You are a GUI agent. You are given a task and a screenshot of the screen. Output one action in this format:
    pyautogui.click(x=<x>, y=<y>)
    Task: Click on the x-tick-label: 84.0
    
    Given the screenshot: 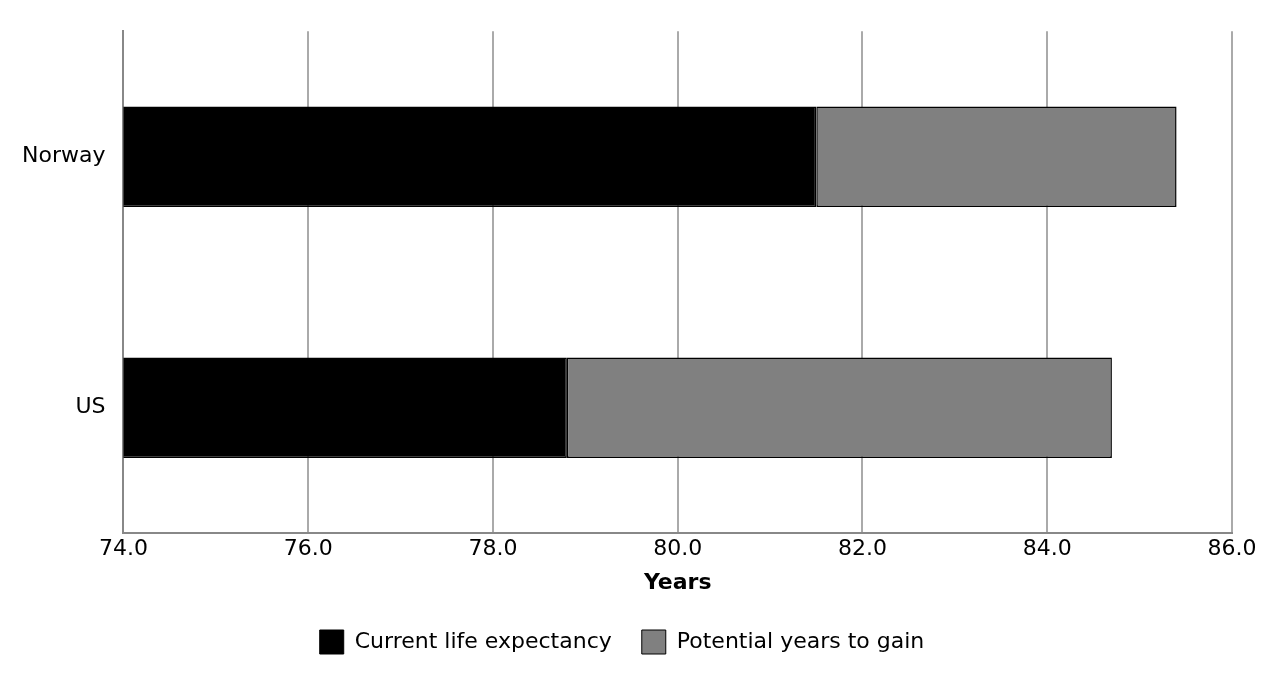 What is the action you would take?
    pyautogui.click(x=1047, y=548)
    